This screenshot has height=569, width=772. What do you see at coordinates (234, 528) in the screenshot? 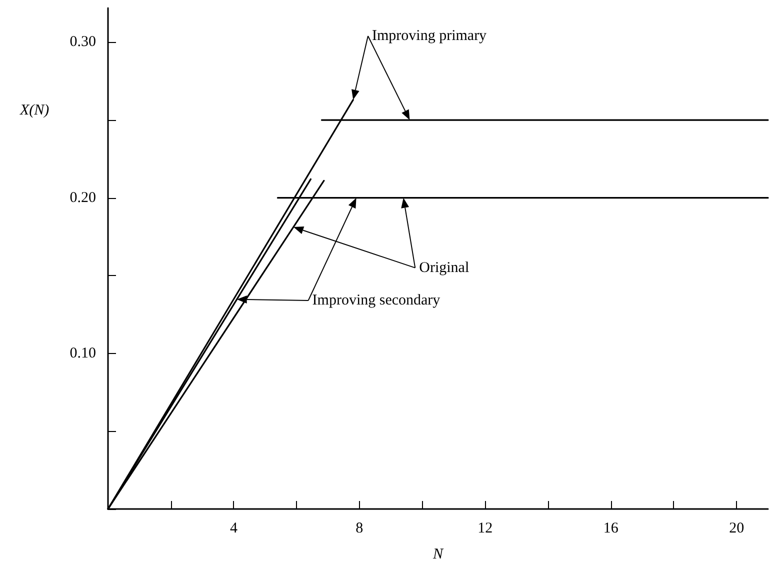
I see `x-tick-label: 4` at bounding box center [234, 528].